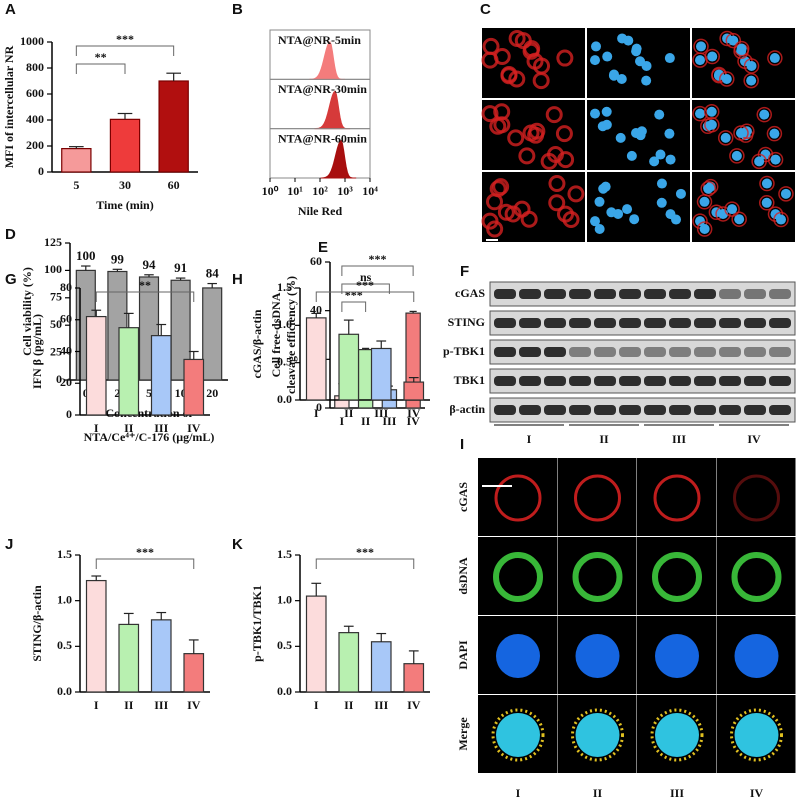  Describe the element at coordinates (320, 211) in the screenshot. I see `x-axis-label: Nile Red` at that location.